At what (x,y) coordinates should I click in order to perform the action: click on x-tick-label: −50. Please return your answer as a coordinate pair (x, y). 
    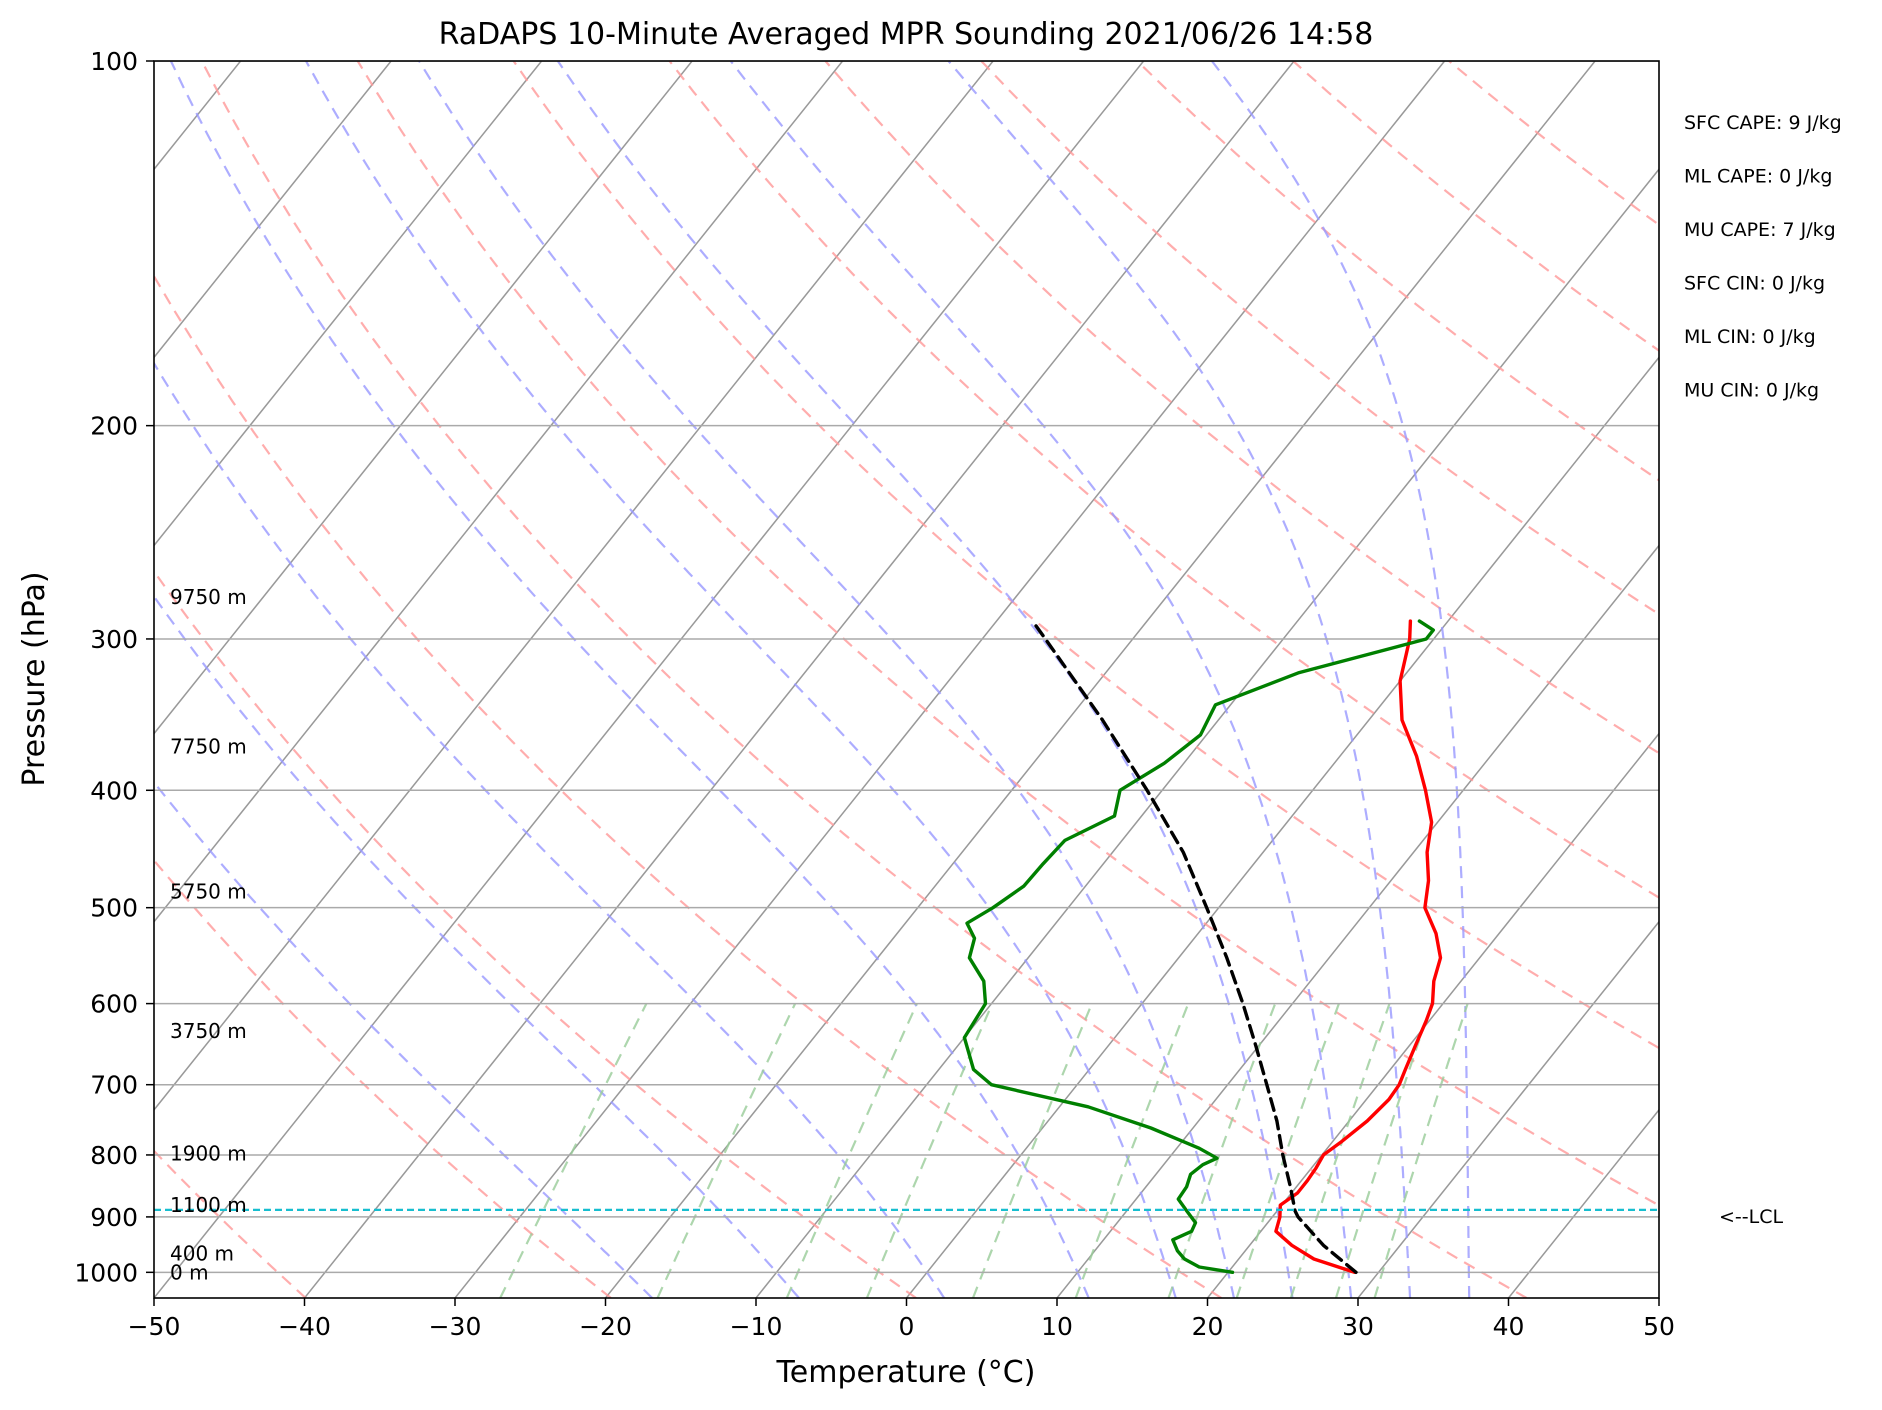
    Looking at the image, I should click on (154, 1326).